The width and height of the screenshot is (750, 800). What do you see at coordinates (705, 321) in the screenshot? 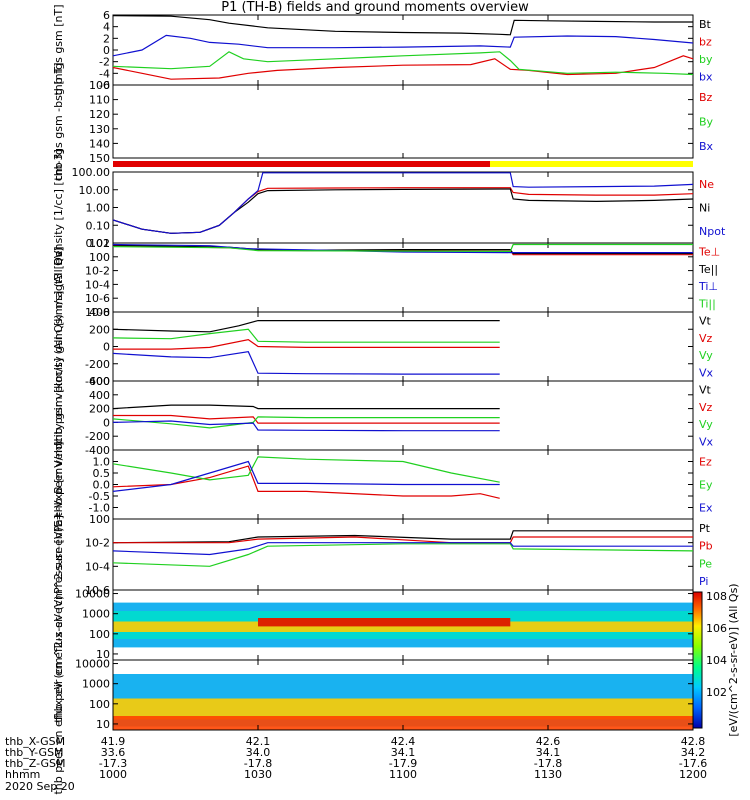
I see `legend-Vt: Vt` at bounding box center [705, 321].